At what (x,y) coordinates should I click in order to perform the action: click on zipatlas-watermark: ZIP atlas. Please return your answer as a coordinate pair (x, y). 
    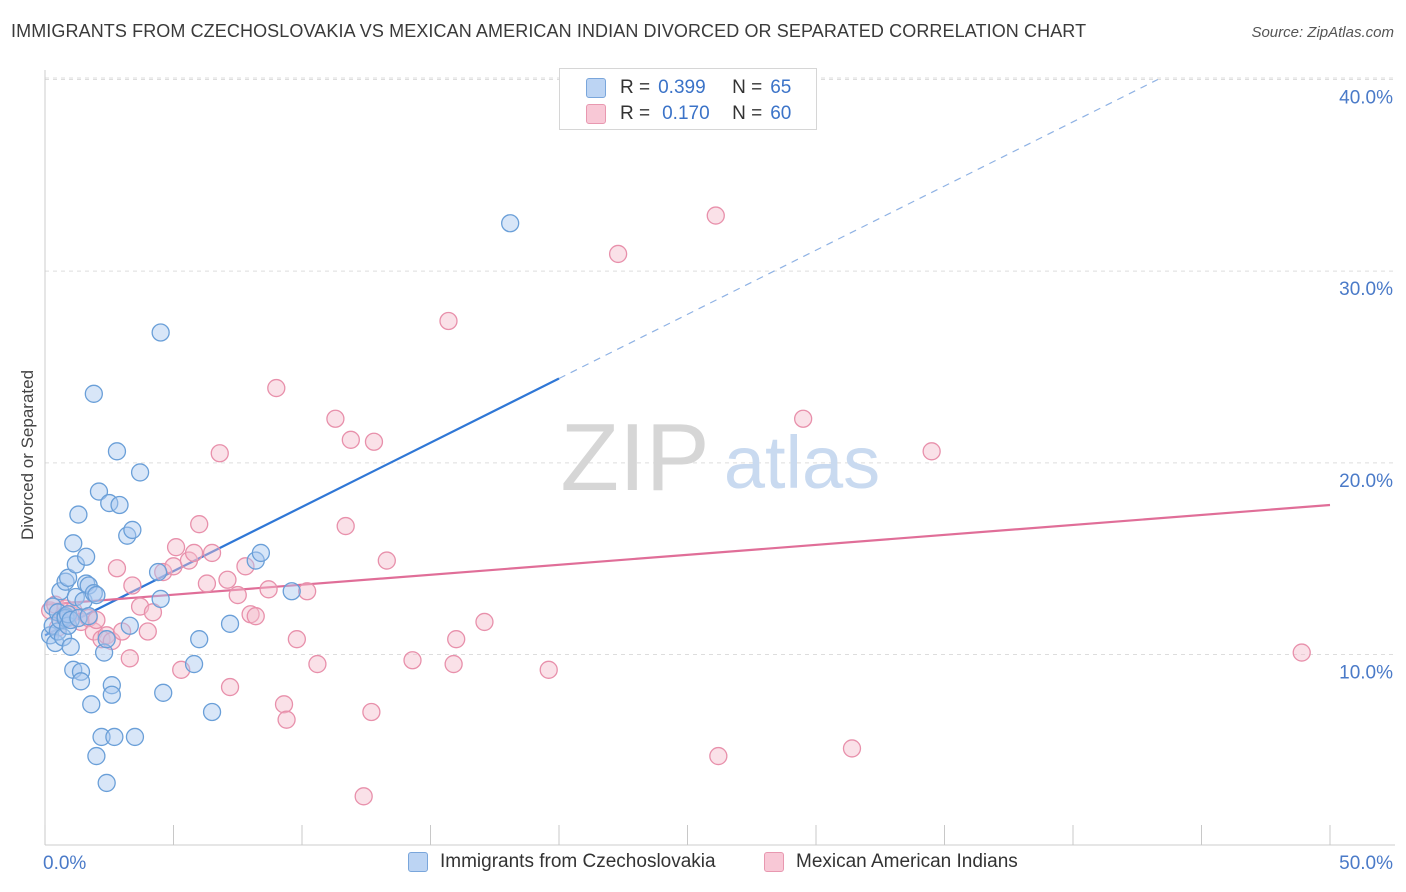
    Looking at the image, I should click on (720, 457).